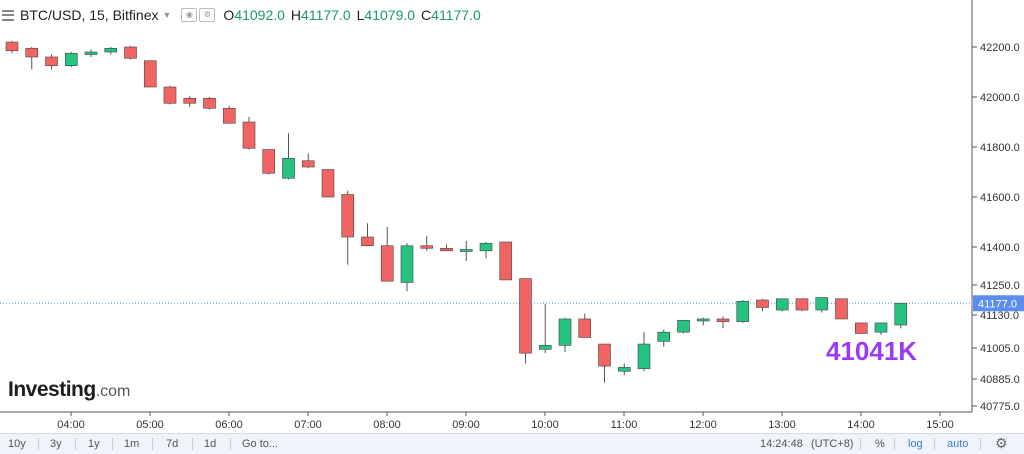 The height and width of the screenshot is (454, 1024). Describe the element at coordinates (167, 15) in the screenshot. I see `chevron-down-icon: ▼` at that location.